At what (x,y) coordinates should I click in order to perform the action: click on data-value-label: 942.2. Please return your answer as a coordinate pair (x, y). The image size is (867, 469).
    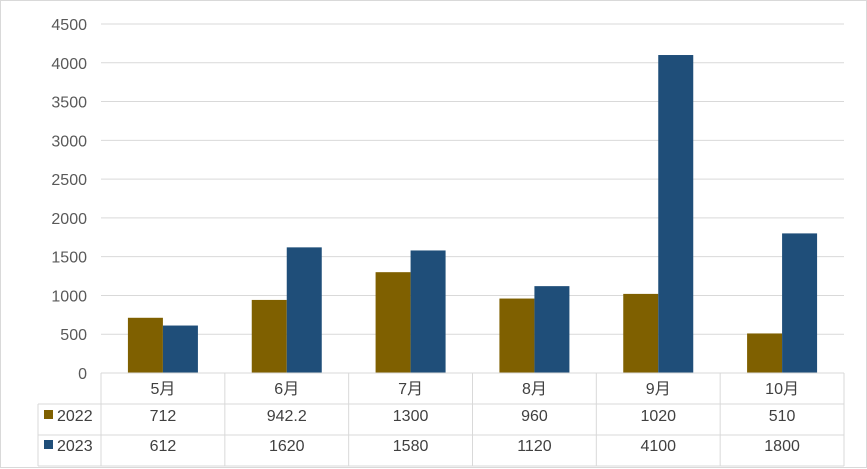
    Looking at the image, I should click on (287, 416).